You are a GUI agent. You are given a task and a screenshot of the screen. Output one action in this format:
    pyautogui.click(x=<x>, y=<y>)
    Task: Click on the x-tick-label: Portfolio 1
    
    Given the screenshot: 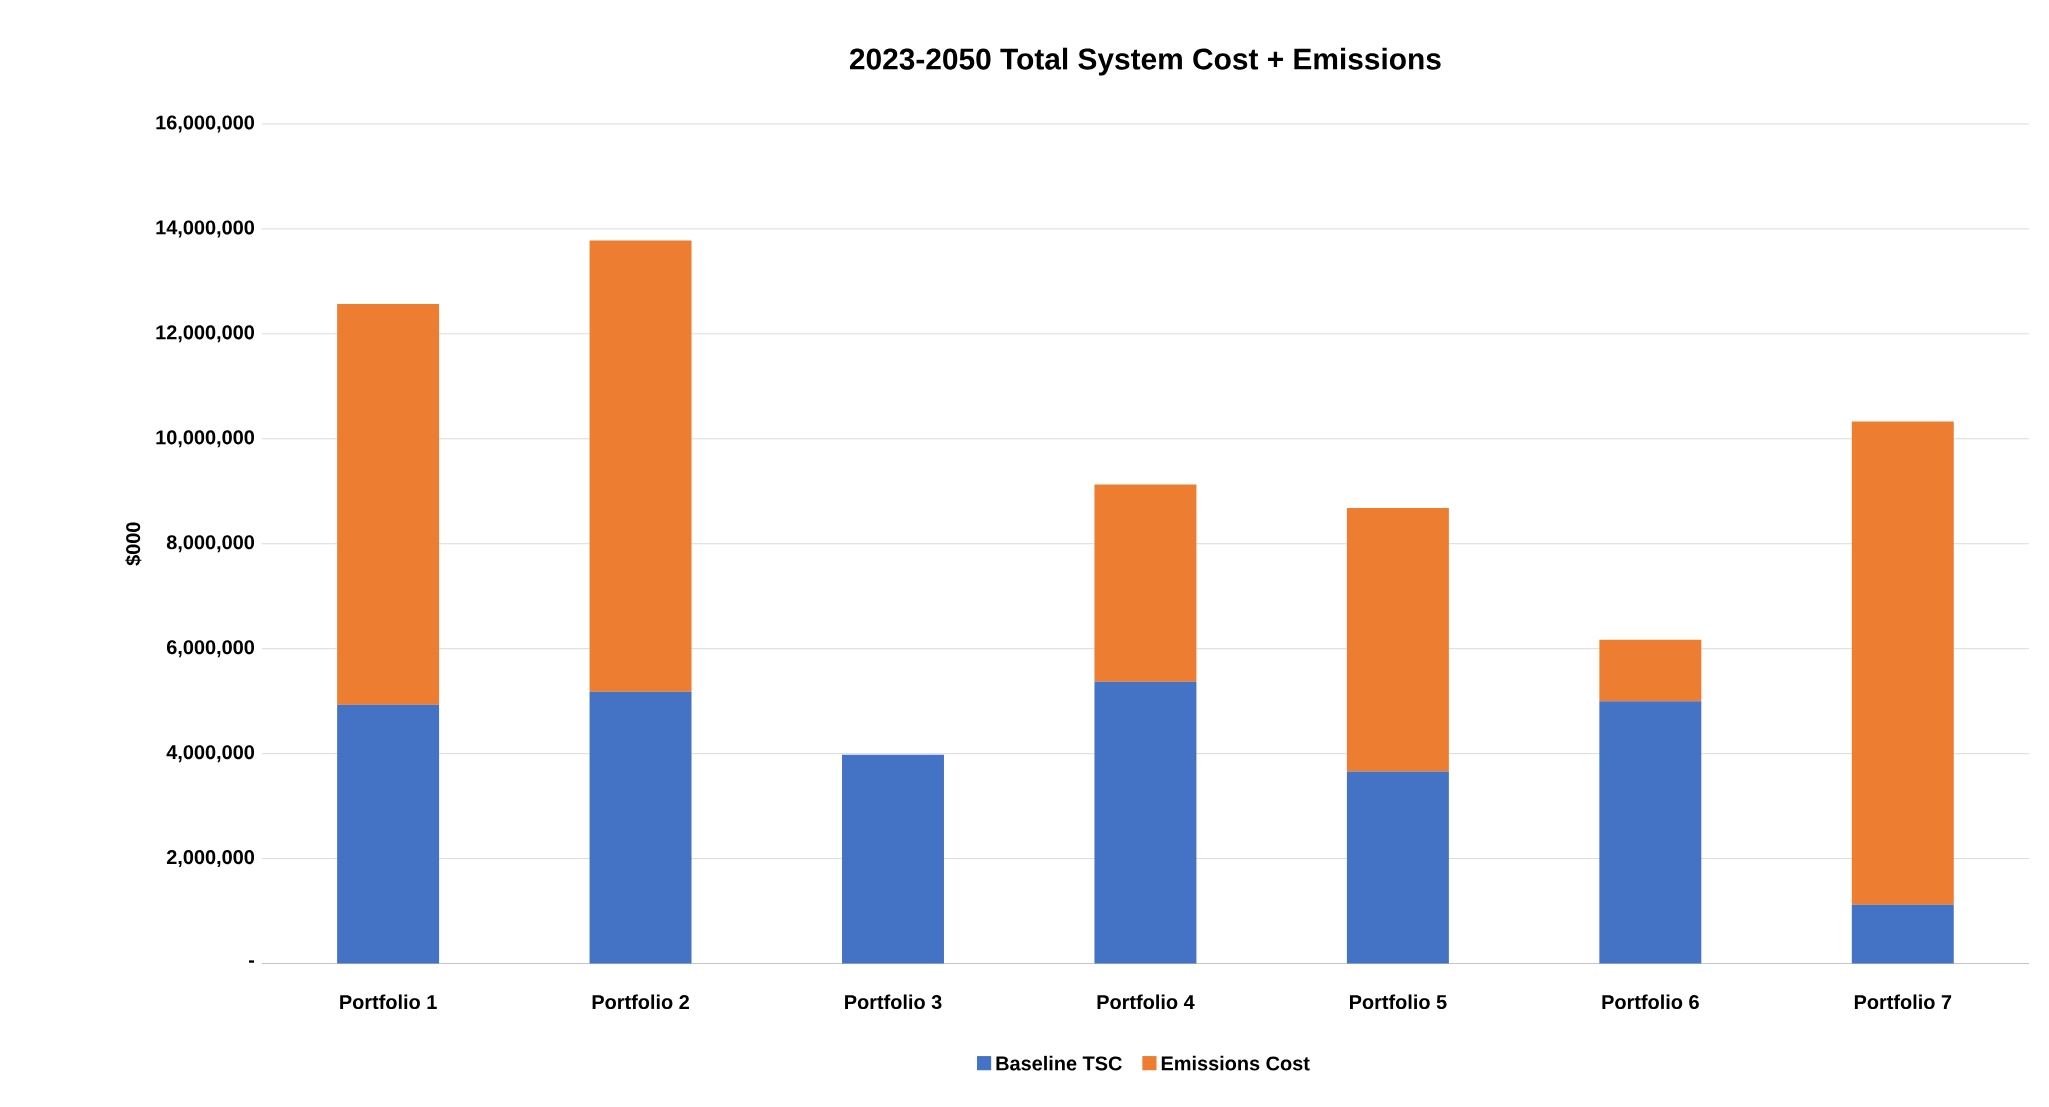 What is the action you would take?
    pyautogui.click(x=388, y=1001)
    